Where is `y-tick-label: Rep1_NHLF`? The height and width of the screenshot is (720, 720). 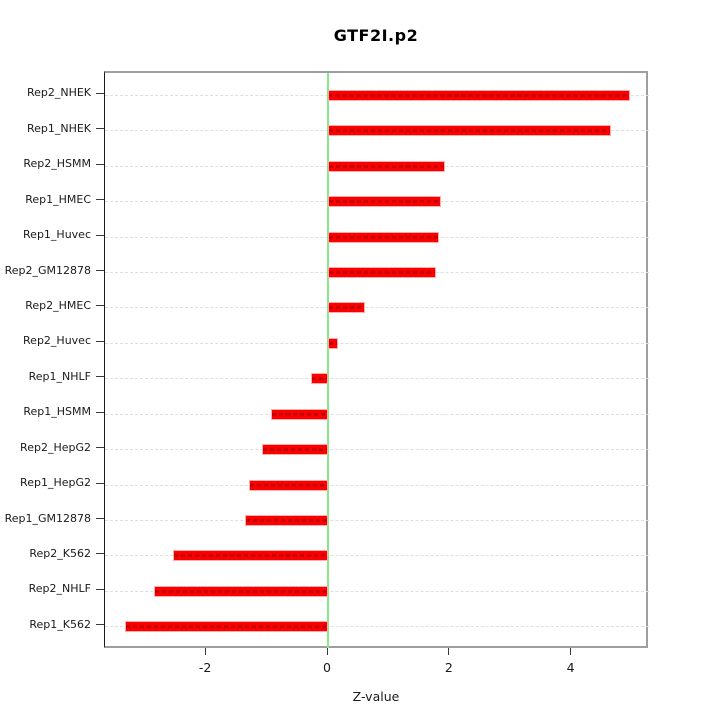
y-tick-label: Rep1_NHLF is located at coordinates (59, 376).